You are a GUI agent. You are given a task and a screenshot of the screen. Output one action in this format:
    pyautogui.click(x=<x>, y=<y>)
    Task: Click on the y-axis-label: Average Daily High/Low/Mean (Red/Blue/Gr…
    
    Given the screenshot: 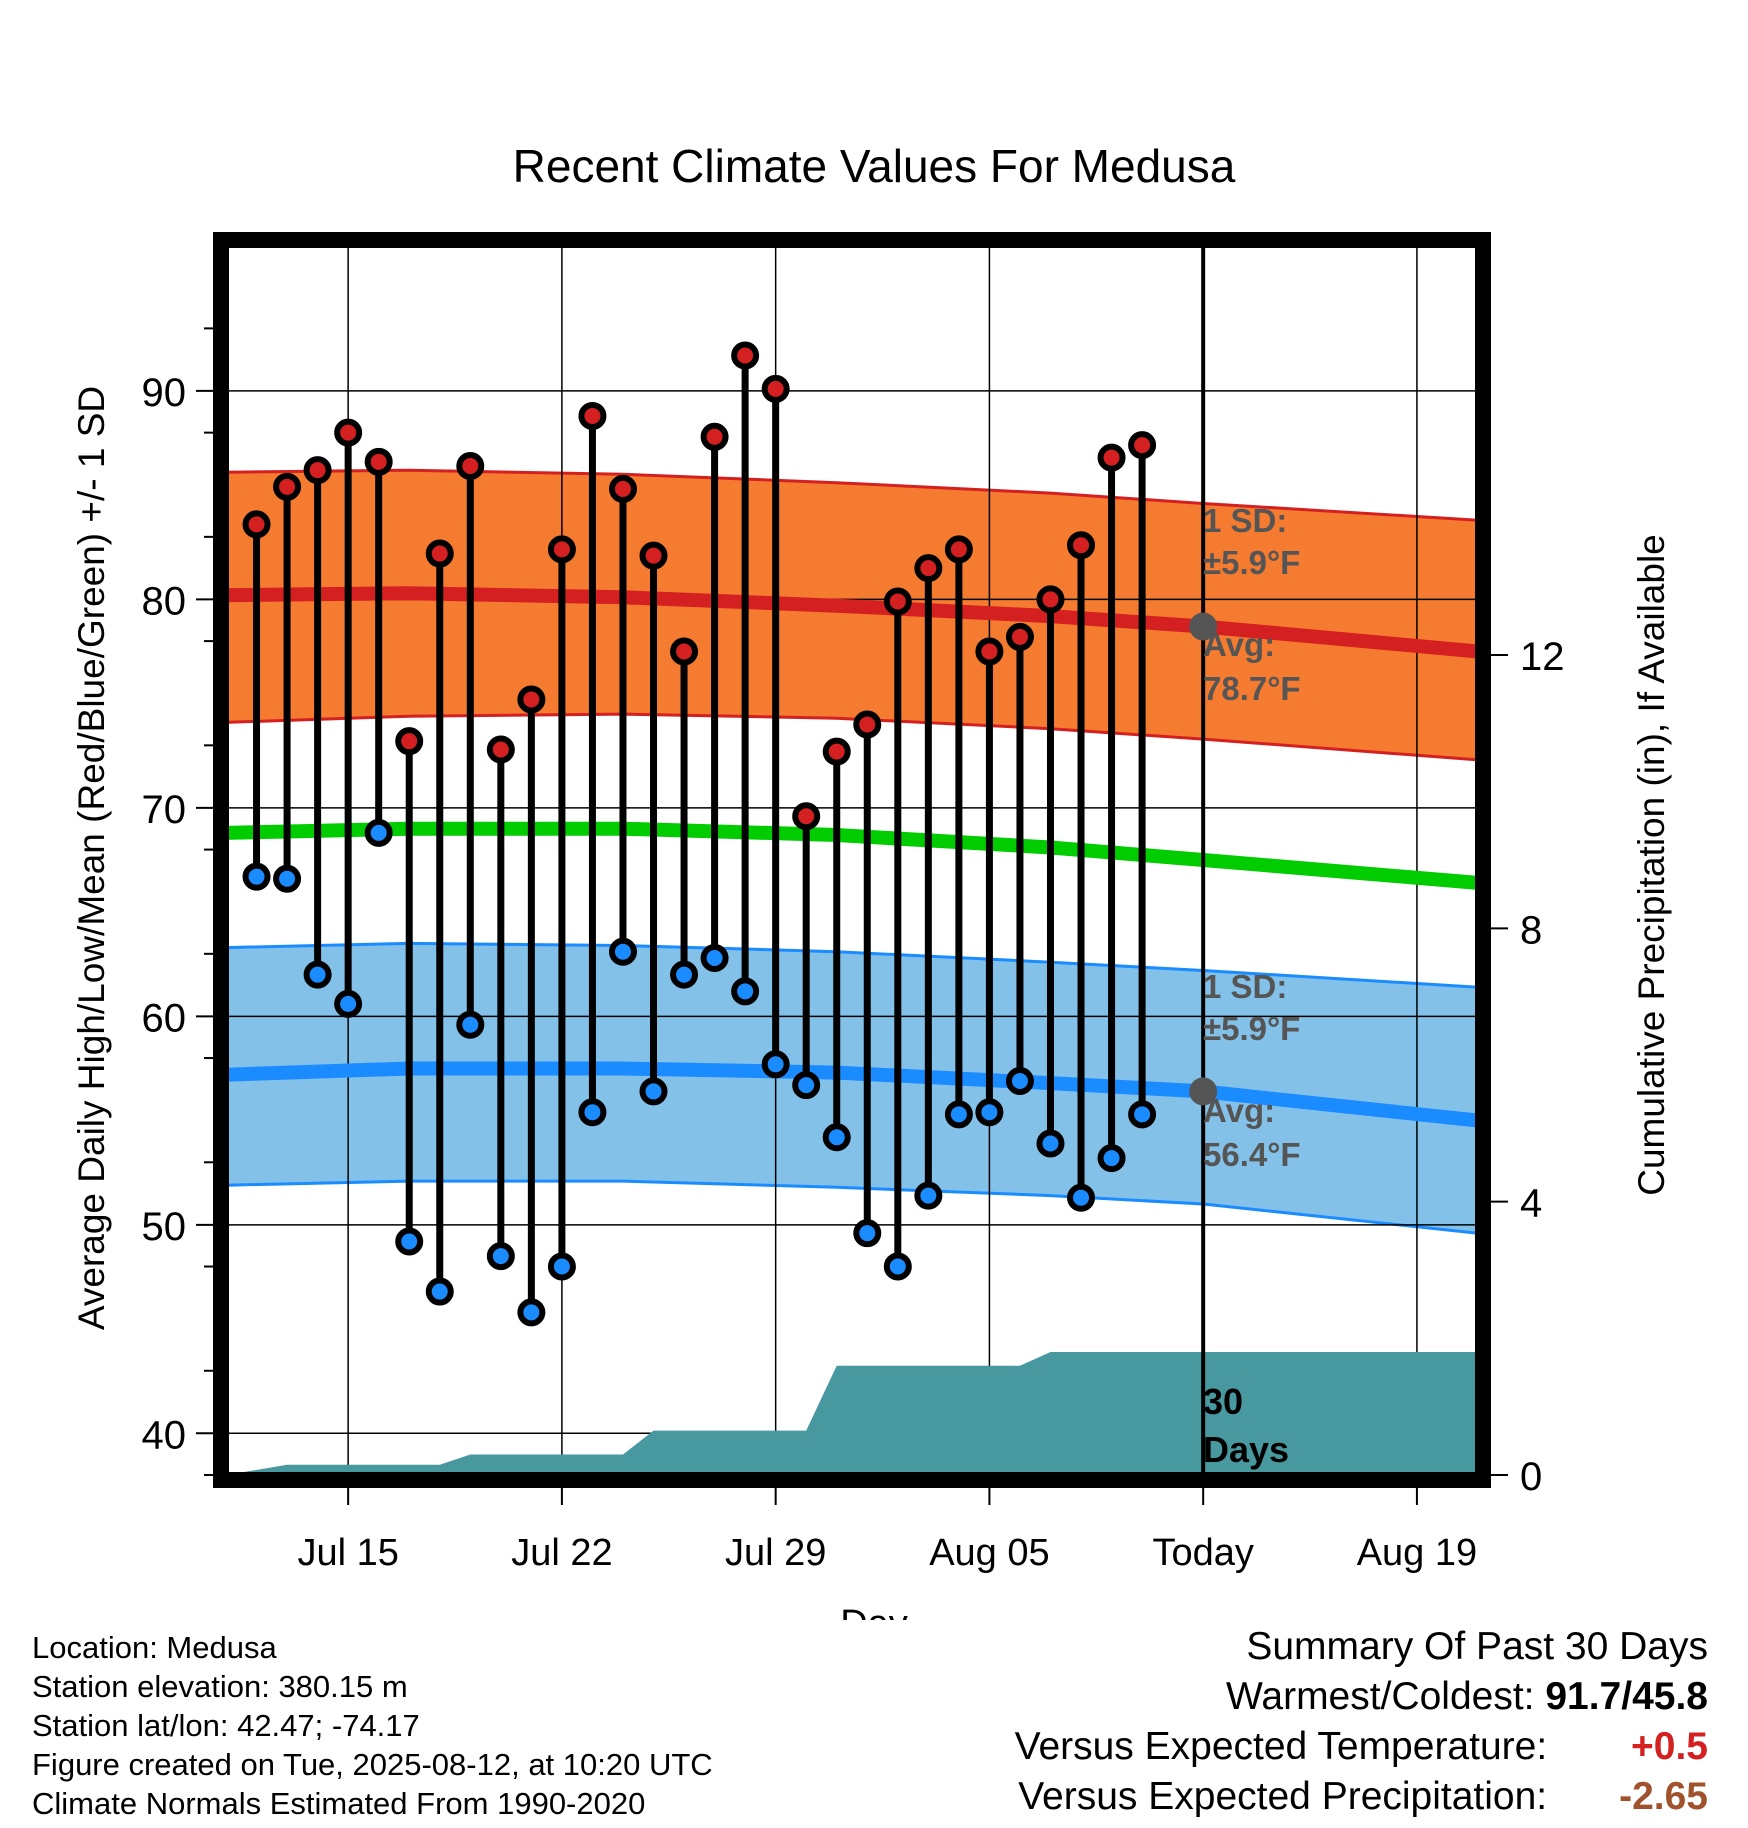 What is the action you would take?
    pyautogui.click(x=91, y=858)
    